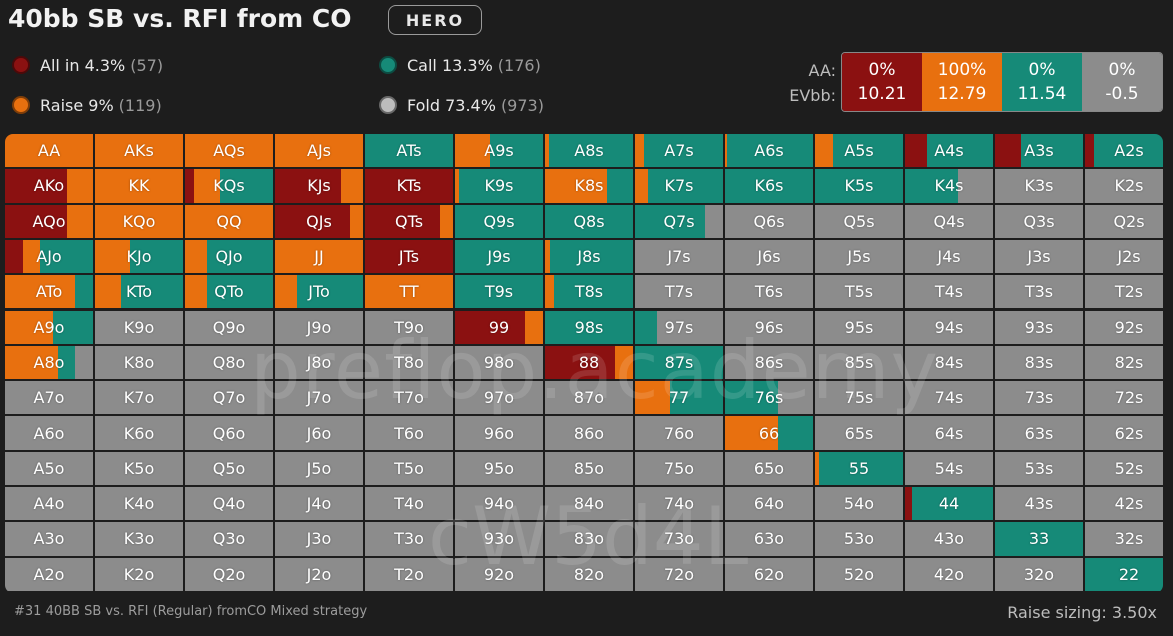  I want to click on hand-cell-Q9s: Q9s, so click(499, 221).